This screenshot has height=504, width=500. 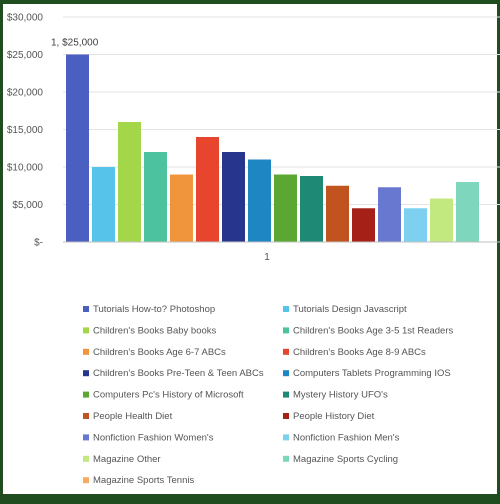 What do you see at coordinates (25, 168) in the screenshot?
I see `y-tick-label: $10,000` at bounding box center [25, 168].